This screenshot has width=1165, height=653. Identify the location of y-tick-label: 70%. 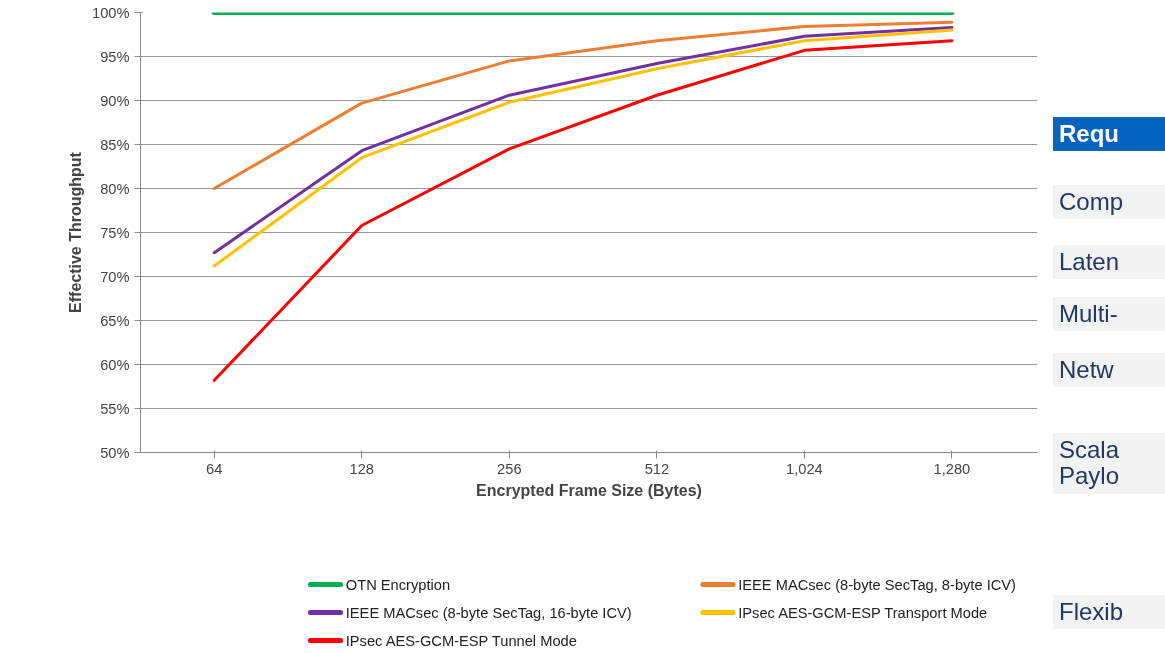
(115, 276).